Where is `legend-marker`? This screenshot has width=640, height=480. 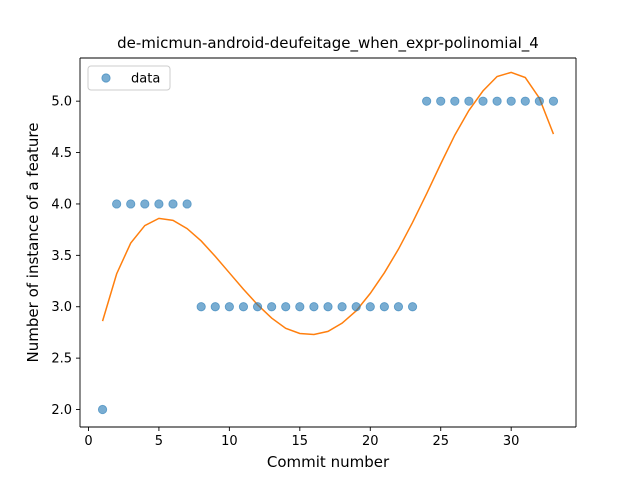 legend-marker is located at coordinates (106, 78).